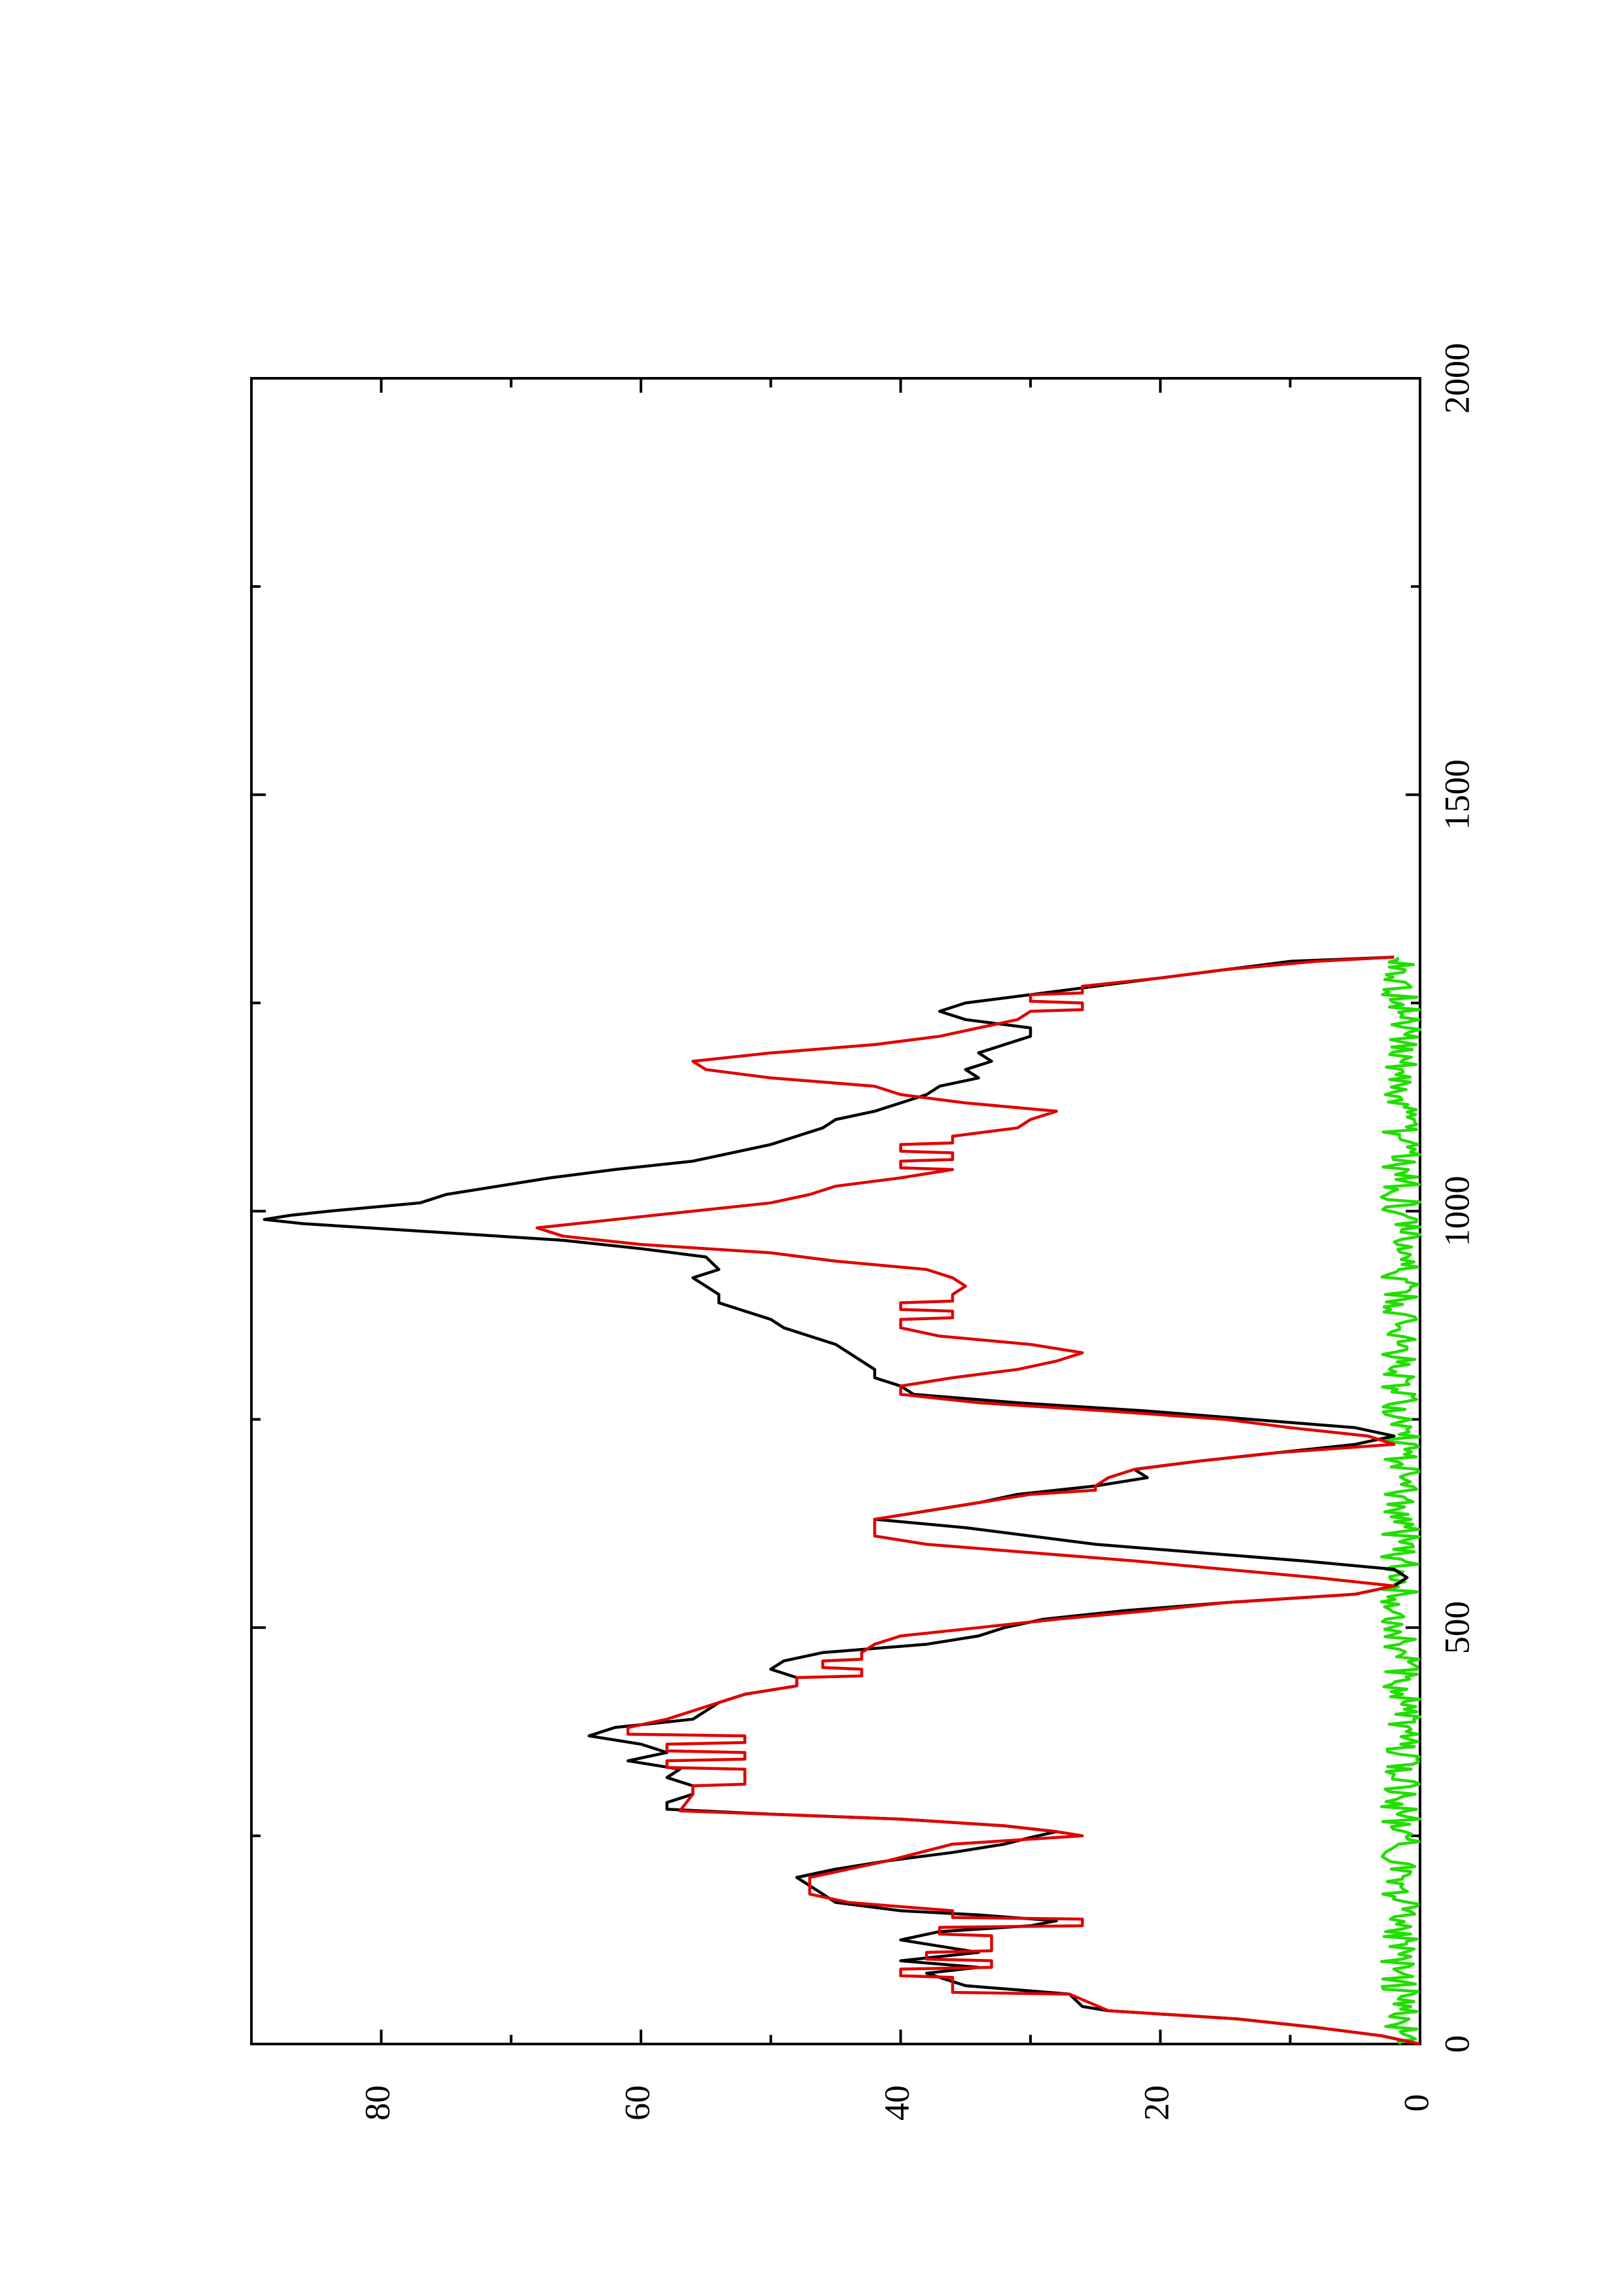 This screenshot has width=1623, height=2296. I want to click on y-tick-label: 40, so click(897, 2103).